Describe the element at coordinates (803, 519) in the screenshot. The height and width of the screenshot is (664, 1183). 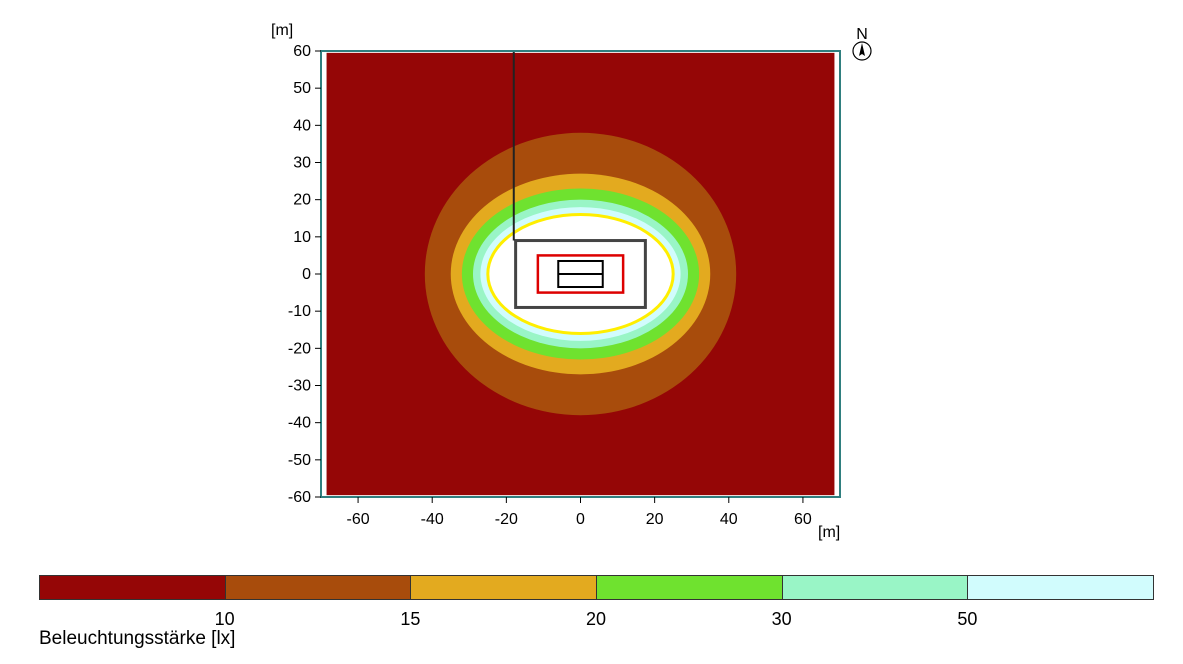
I see `x-tick-label: 60` at that location.